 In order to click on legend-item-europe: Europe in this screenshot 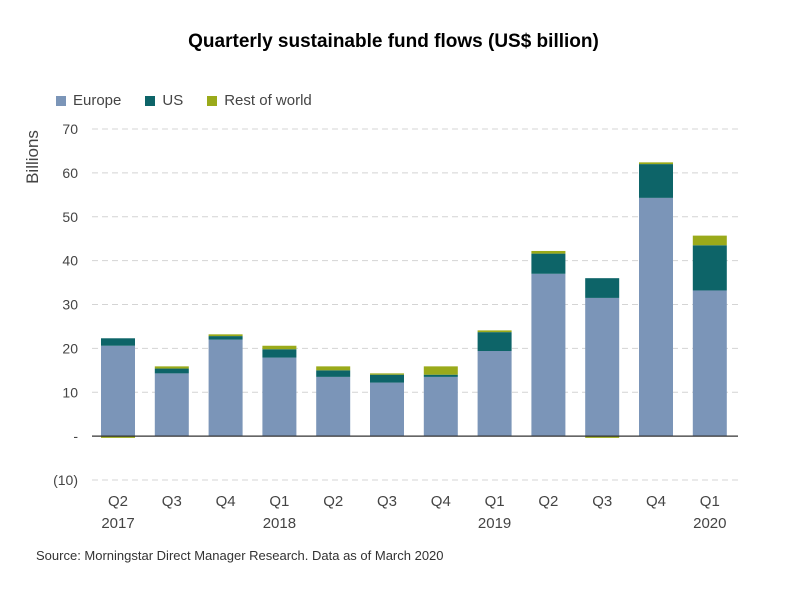, I will do `click(88, 100)`.